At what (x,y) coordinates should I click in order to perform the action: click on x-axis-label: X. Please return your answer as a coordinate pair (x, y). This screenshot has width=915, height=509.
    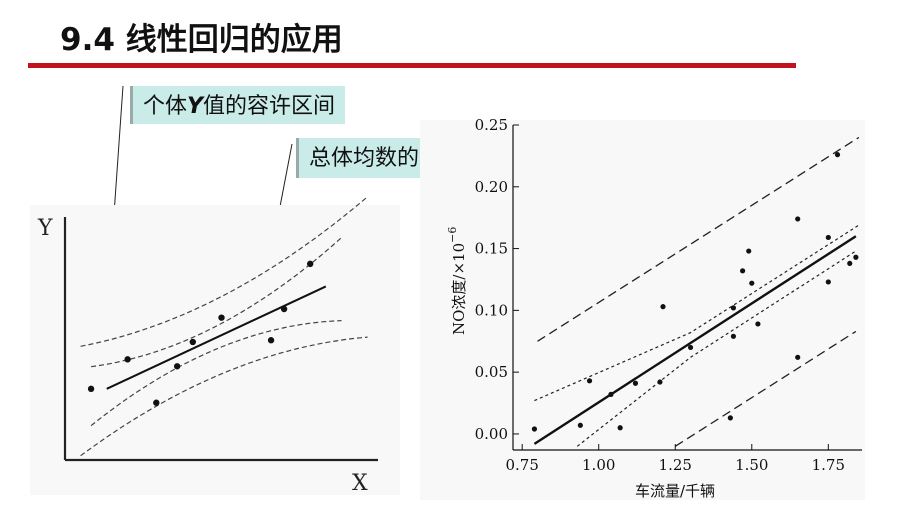
    Looking at the image, I should click on (360, 483).